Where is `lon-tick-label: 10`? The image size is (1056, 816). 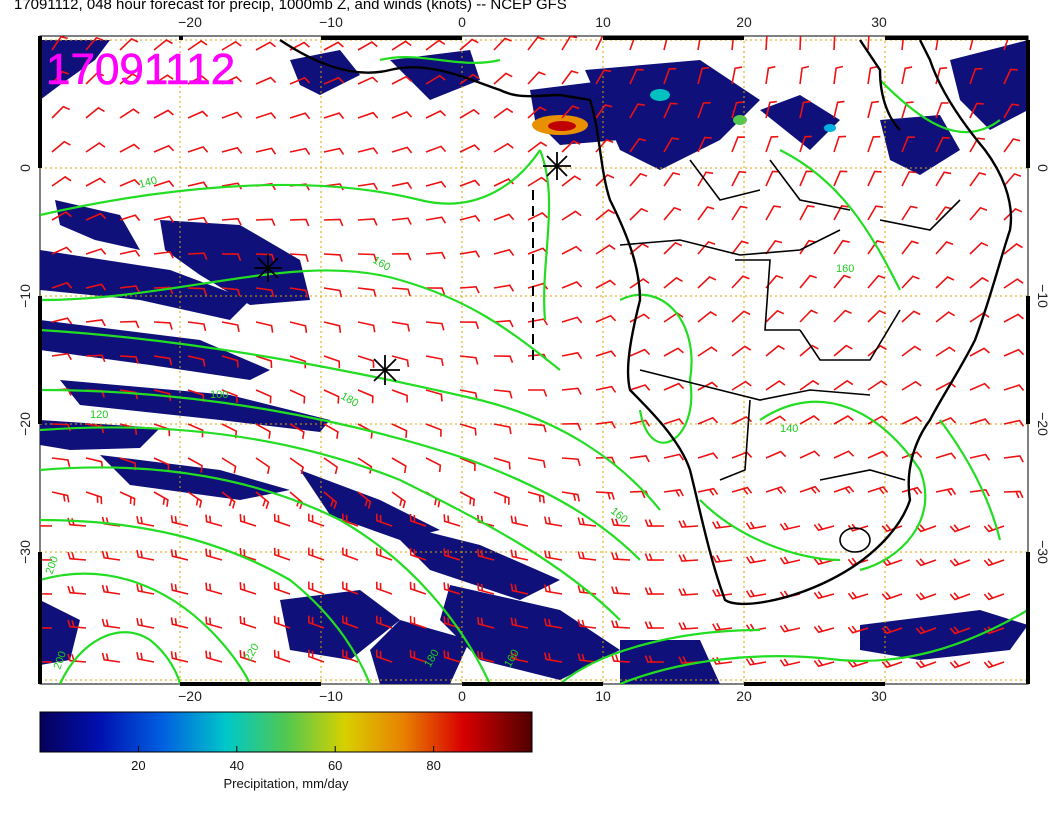 lon-tick-label: 10 is located at coordinates (603, 22).